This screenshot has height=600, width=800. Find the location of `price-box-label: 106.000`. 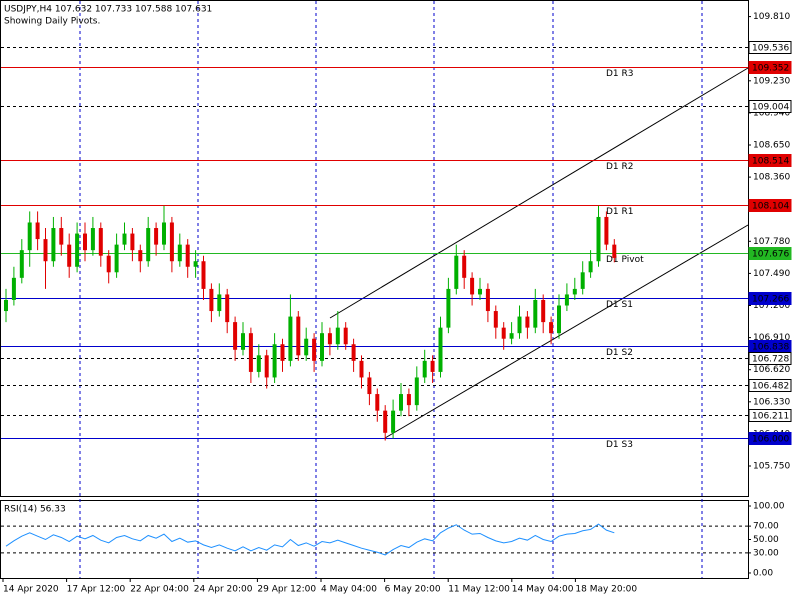

price-box-label: 106.000 is located at coordinates (770, 440).